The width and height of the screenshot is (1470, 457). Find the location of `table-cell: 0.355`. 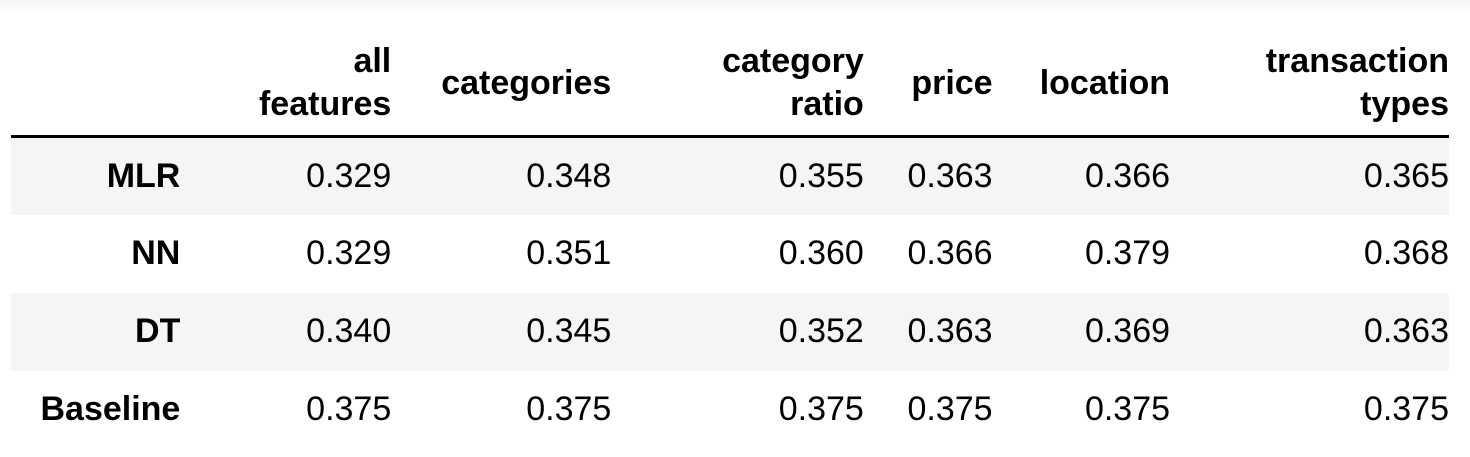

table-cell: 0.355 is located at coordinates (821, 175).